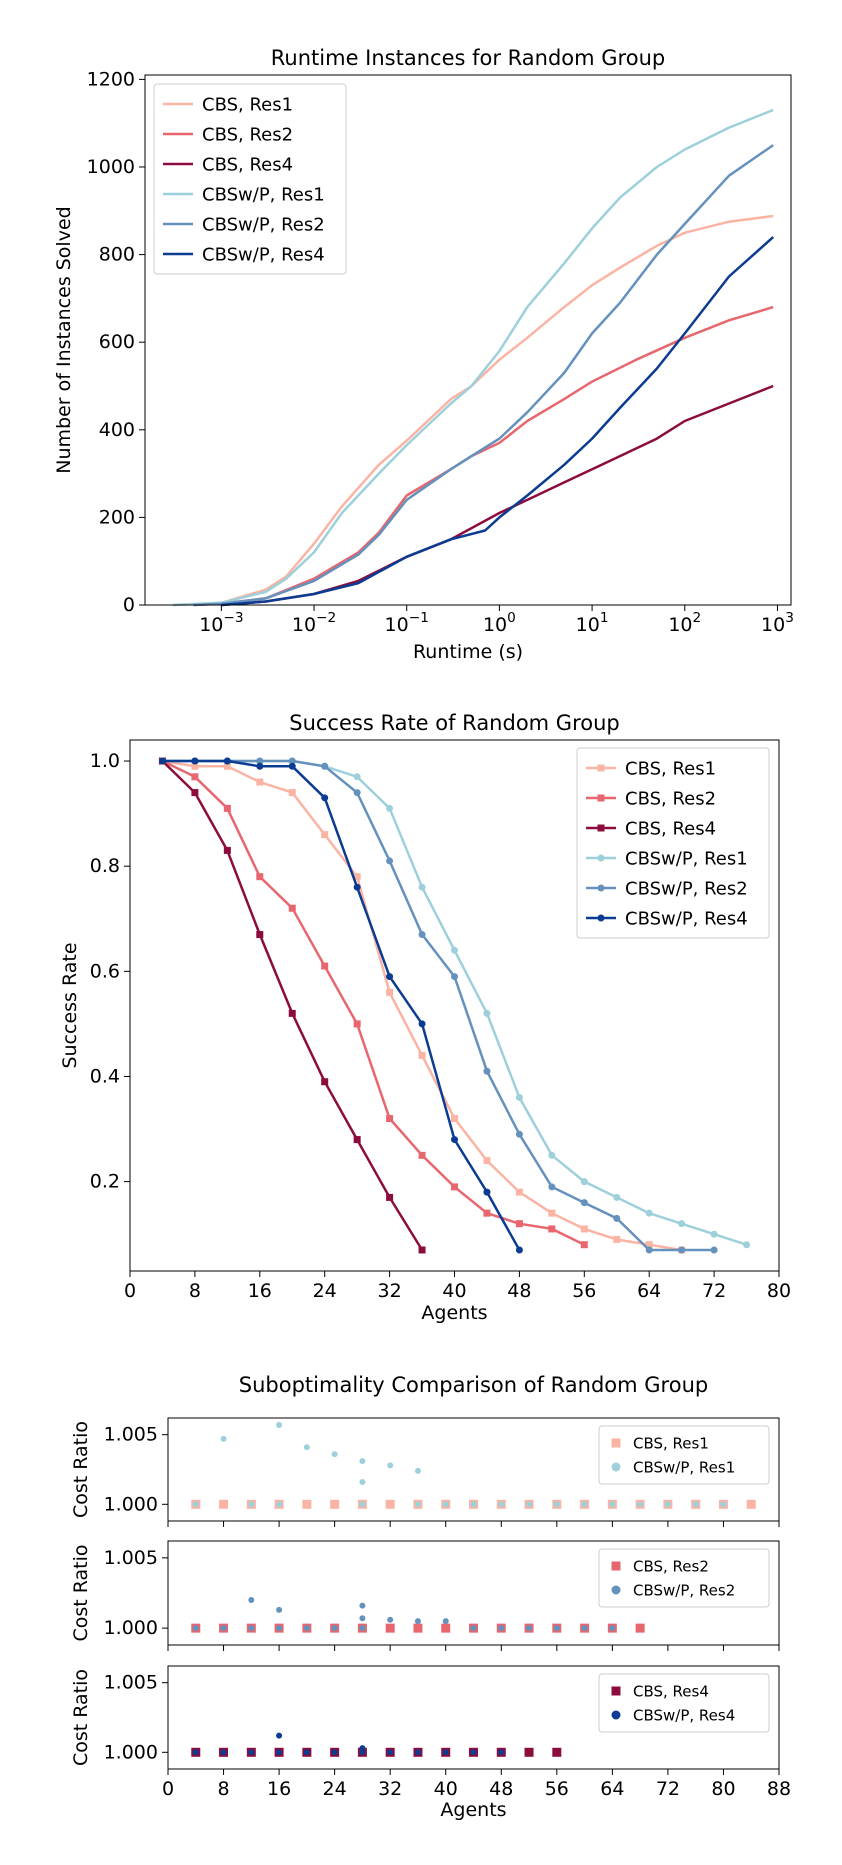 This screenshot has width=842, height=1865. Describe the element at coordinates (723, 1789) in the screenshot. I see `x-tick-label: 80` at that location.